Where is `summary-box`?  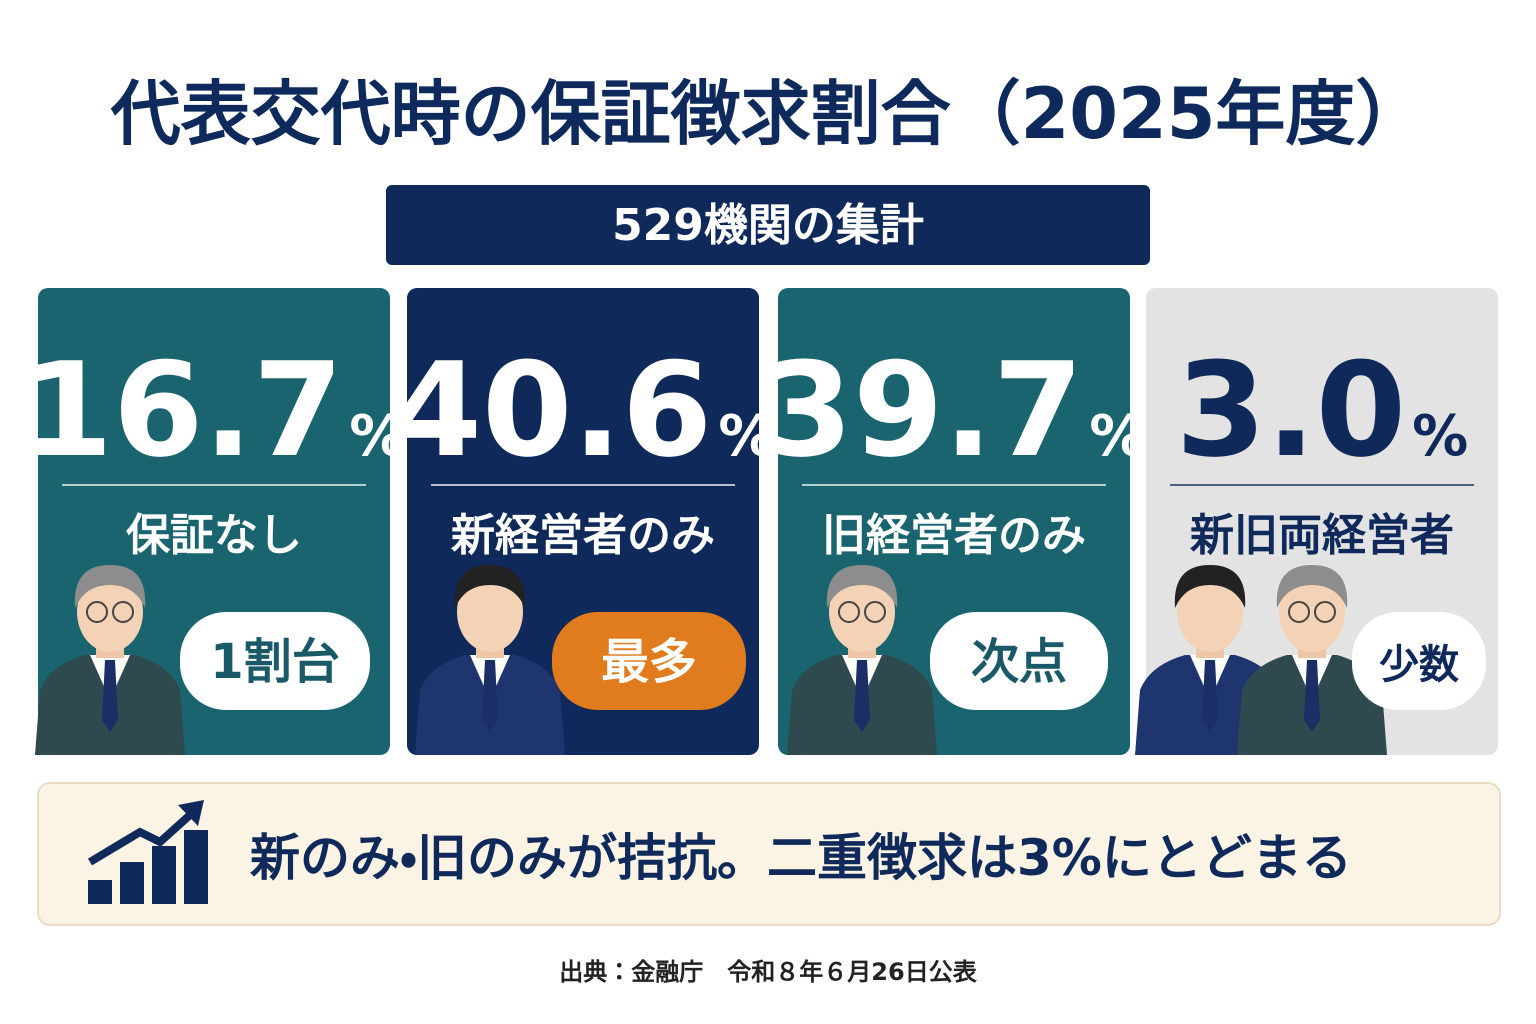 summary-box is located at coordinates (769, 854).